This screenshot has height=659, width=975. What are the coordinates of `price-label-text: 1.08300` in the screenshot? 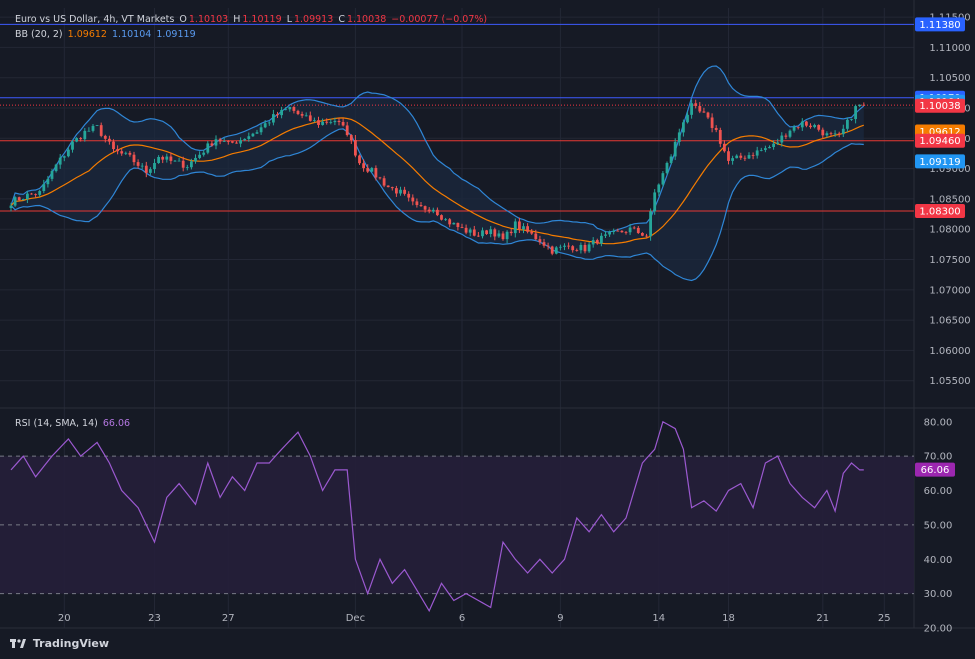 It's located at (939, 212).